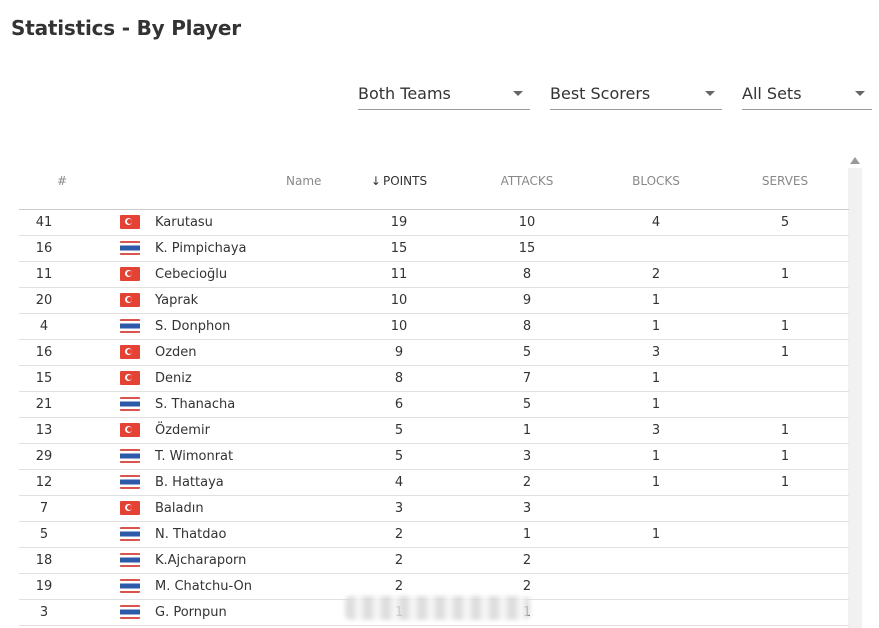 The height and width of the screenshot is (628, 879). I want to click on table-row: 29 T. Wimonrat 5 3 1 1, so click(434, 456).